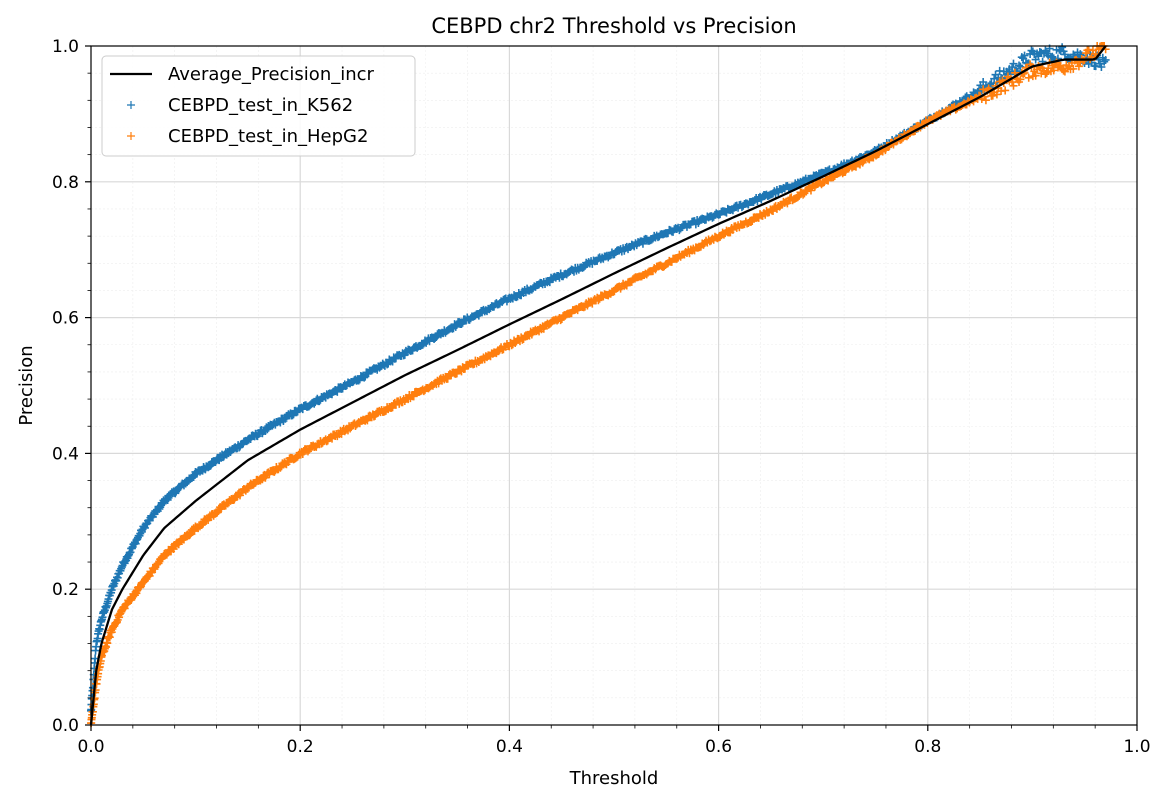 The width and height of the screenshot is (1168, 807). What do you see at coordinates (300, 747) in the screenshot?
I see `x-tick-label: 0.2` at bounding box center [300, 747].